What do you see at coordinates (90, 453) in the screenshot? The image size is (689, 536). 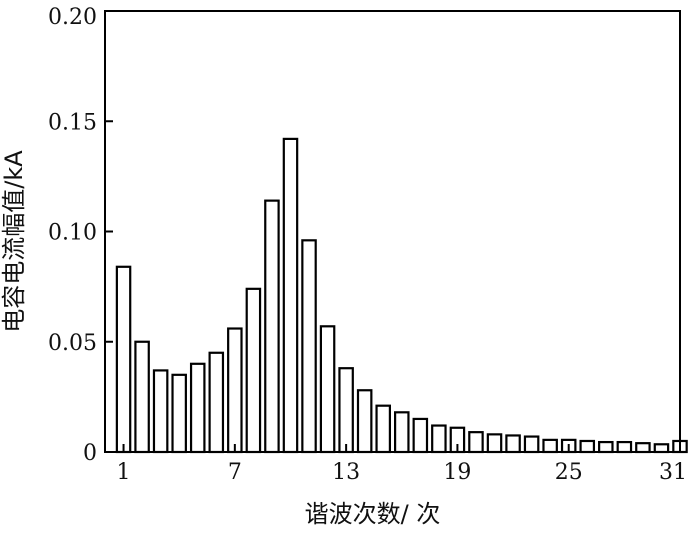 I see `y-tick-label: 0` at bounding box center [90, 453].